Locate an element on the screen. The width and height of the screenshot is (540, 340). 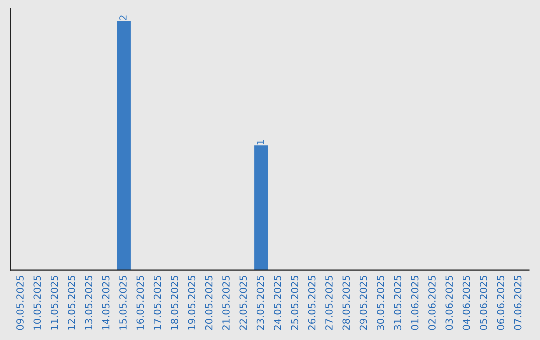
data-label: 1 is located at coordinates (260, 142).